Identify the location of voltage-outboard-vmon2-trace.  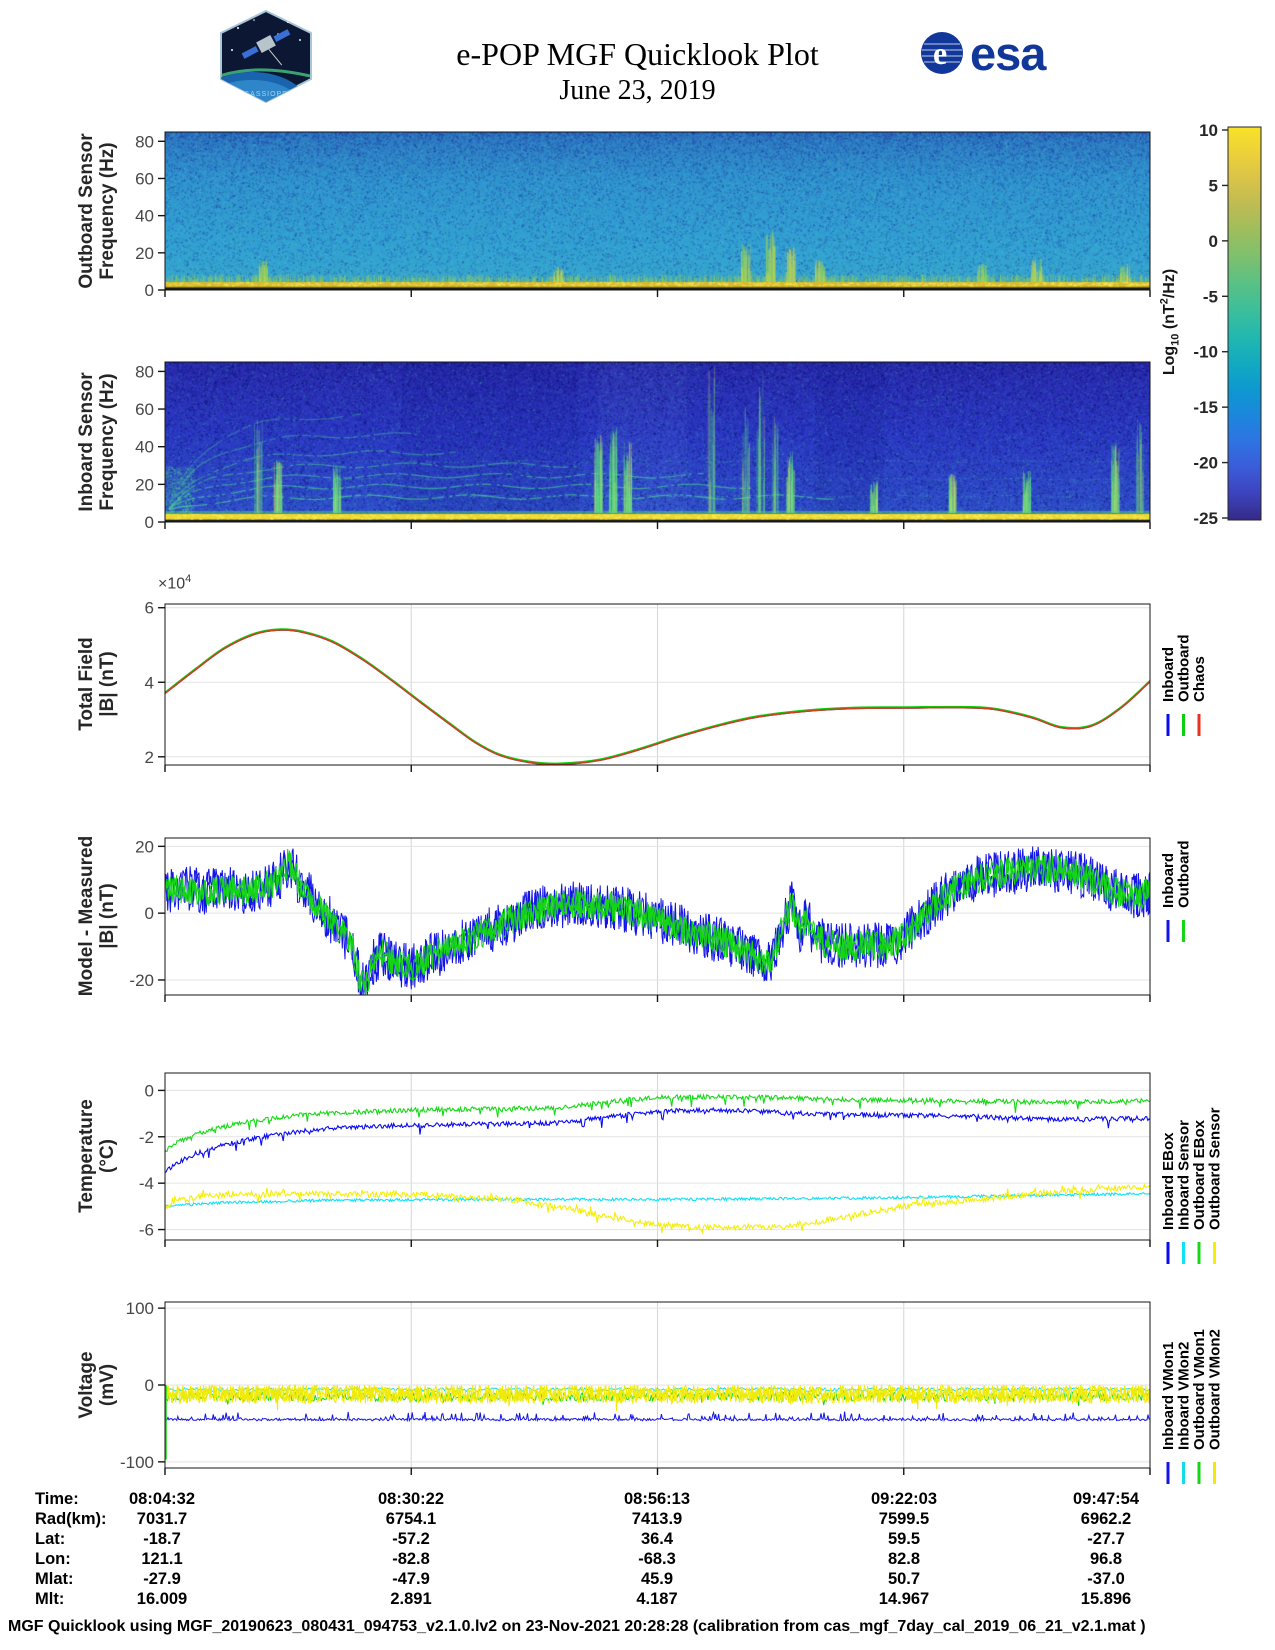
(657, 1397).